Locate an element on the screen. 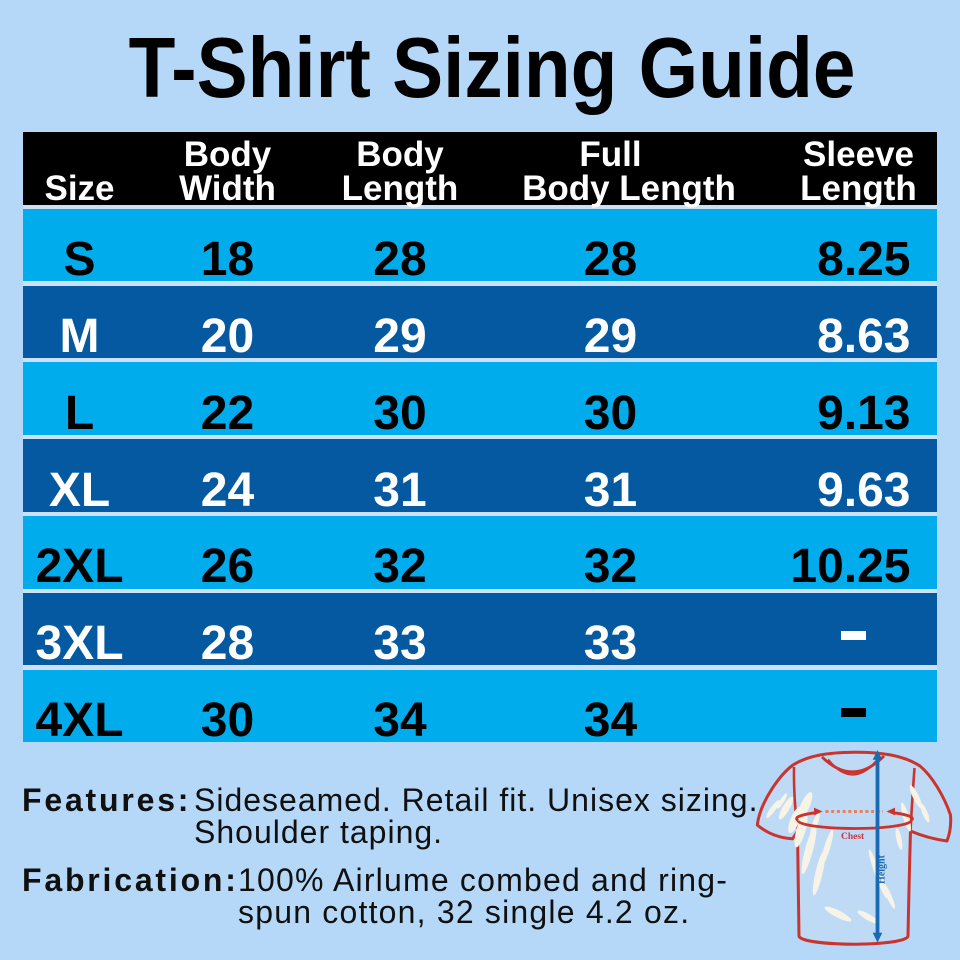 Image resolution: width=960 pixels, height=960 pixels. svg-text: Height is located at coordinates (882, 869).